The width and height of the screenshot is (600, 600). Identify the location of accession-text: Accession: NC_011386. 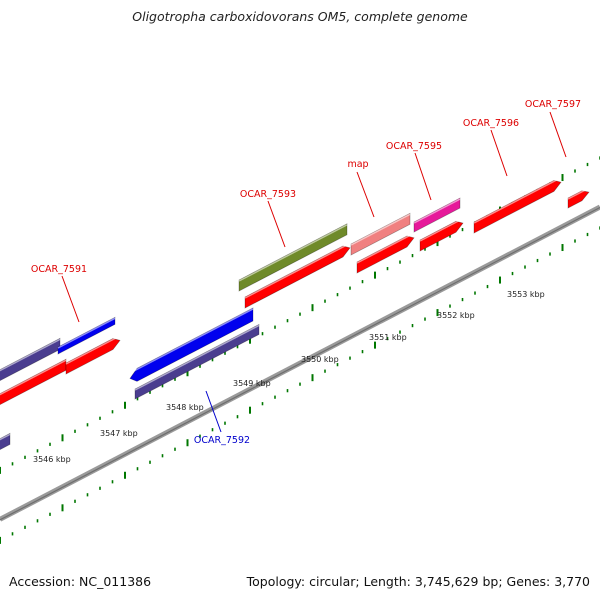
(80, 581).